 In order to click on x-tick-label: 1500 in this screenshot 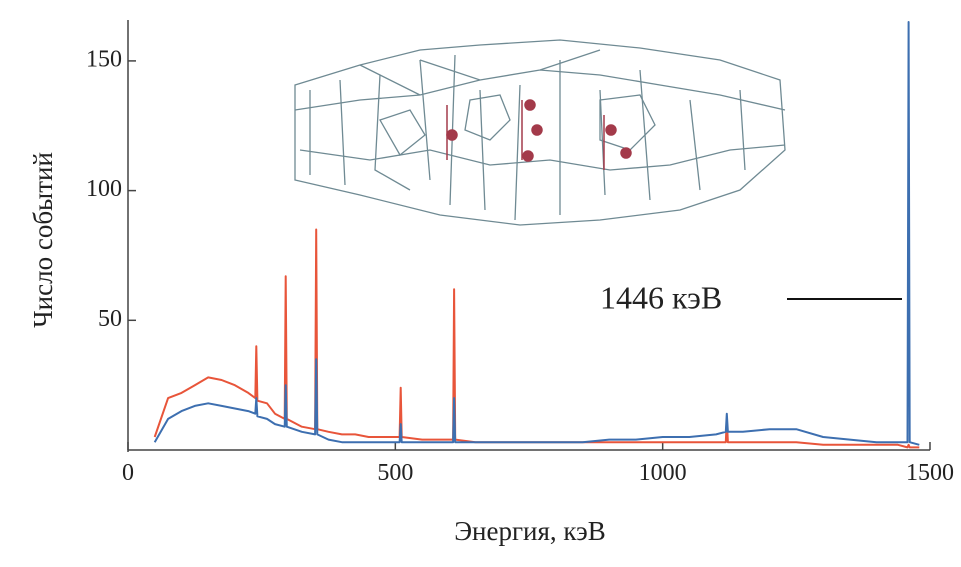, I will do `click(930, 473)`.